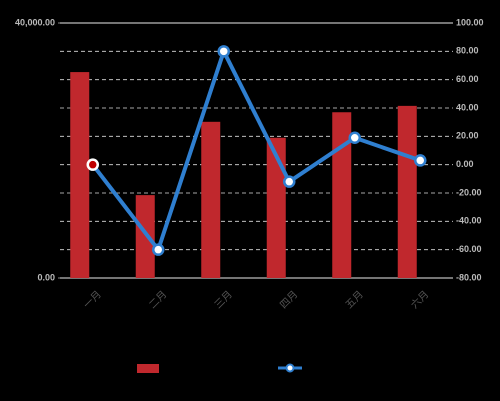 This screenshot has width=500, height=401. What do you see at coordinates (470, 22) in the screenshot?
I see `y2-tick-label: 100.00` at bounding box center [470, 22].